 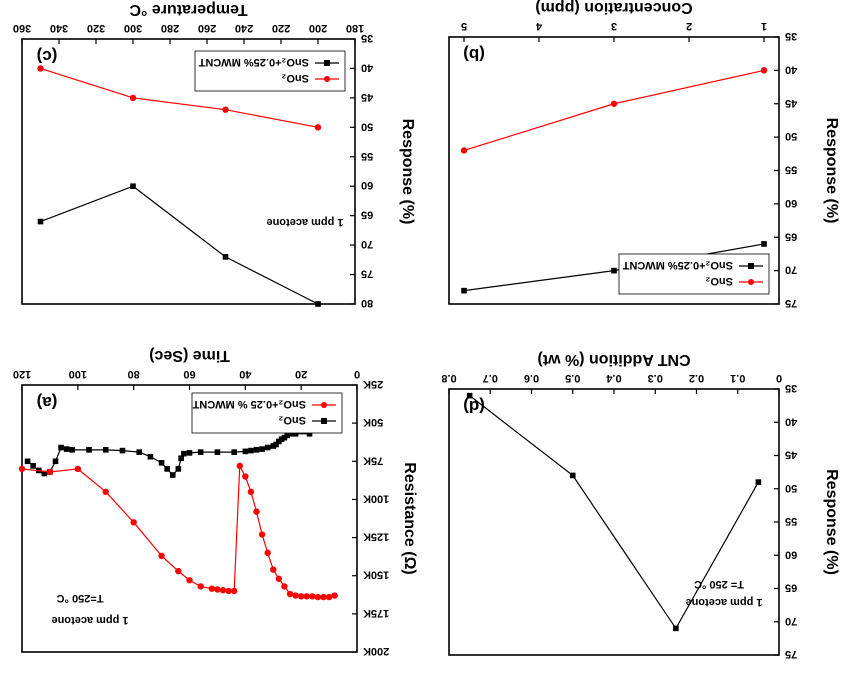 What do you see at coordinates (367, 185) in the screenshot?
I see `y-tick-label: 60` at bounding box center [367, 185].